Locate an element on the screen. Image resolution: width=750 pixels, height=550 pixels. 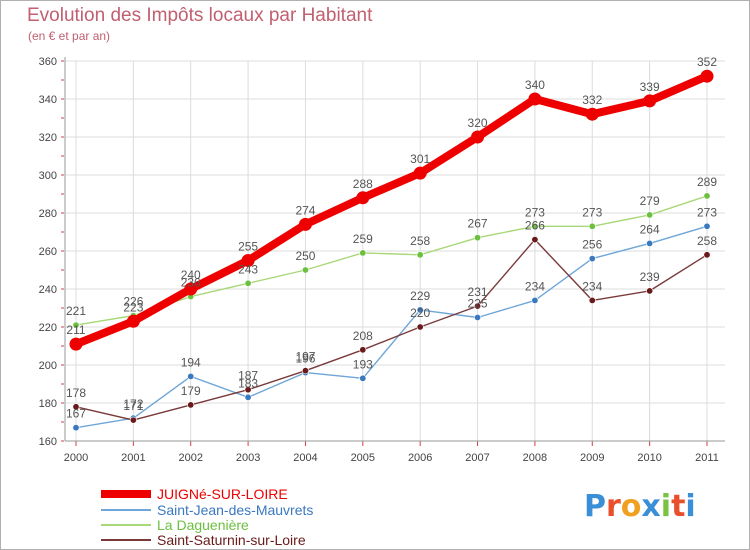
data-label: 234 is located at coordinates (592, 286).